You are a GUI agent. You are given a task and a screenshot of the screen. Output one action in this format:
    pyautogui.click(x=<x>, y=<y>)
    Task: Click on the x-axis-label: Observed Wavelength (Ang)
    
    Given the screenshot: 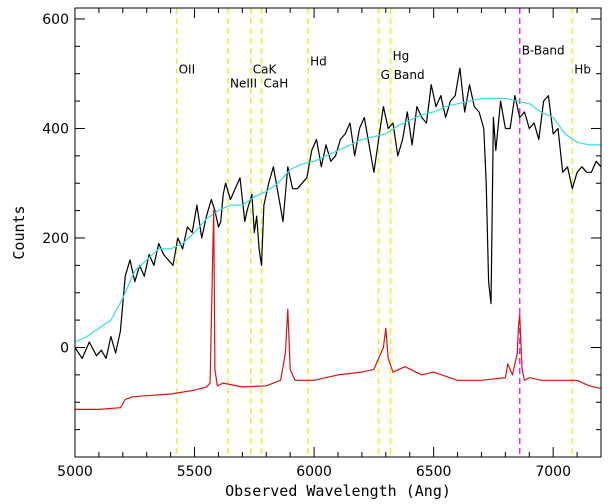 What is the action you would take?
    pyautogui.click(x=338, y=491)
    